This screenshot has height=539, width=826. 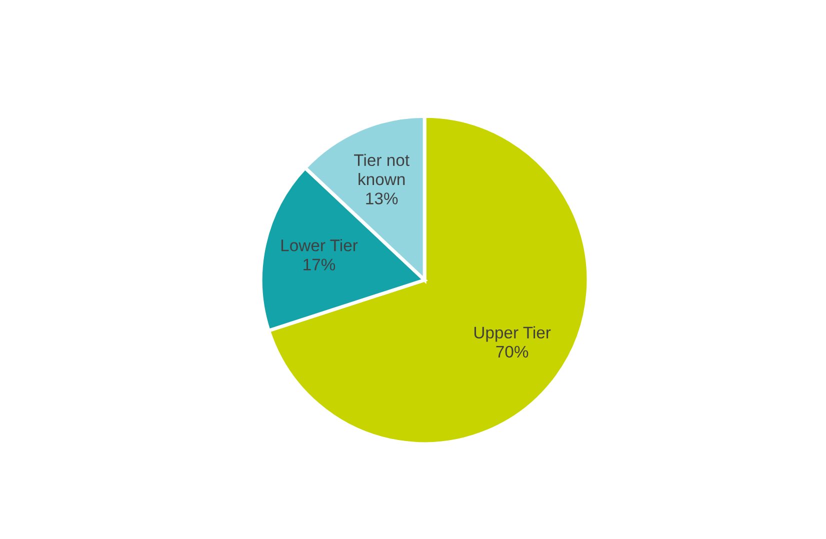 What do you see at coordinates (382, 170) in the screenshot?
I see `slice-label: Tier not known` at bounding box center [382, 170].